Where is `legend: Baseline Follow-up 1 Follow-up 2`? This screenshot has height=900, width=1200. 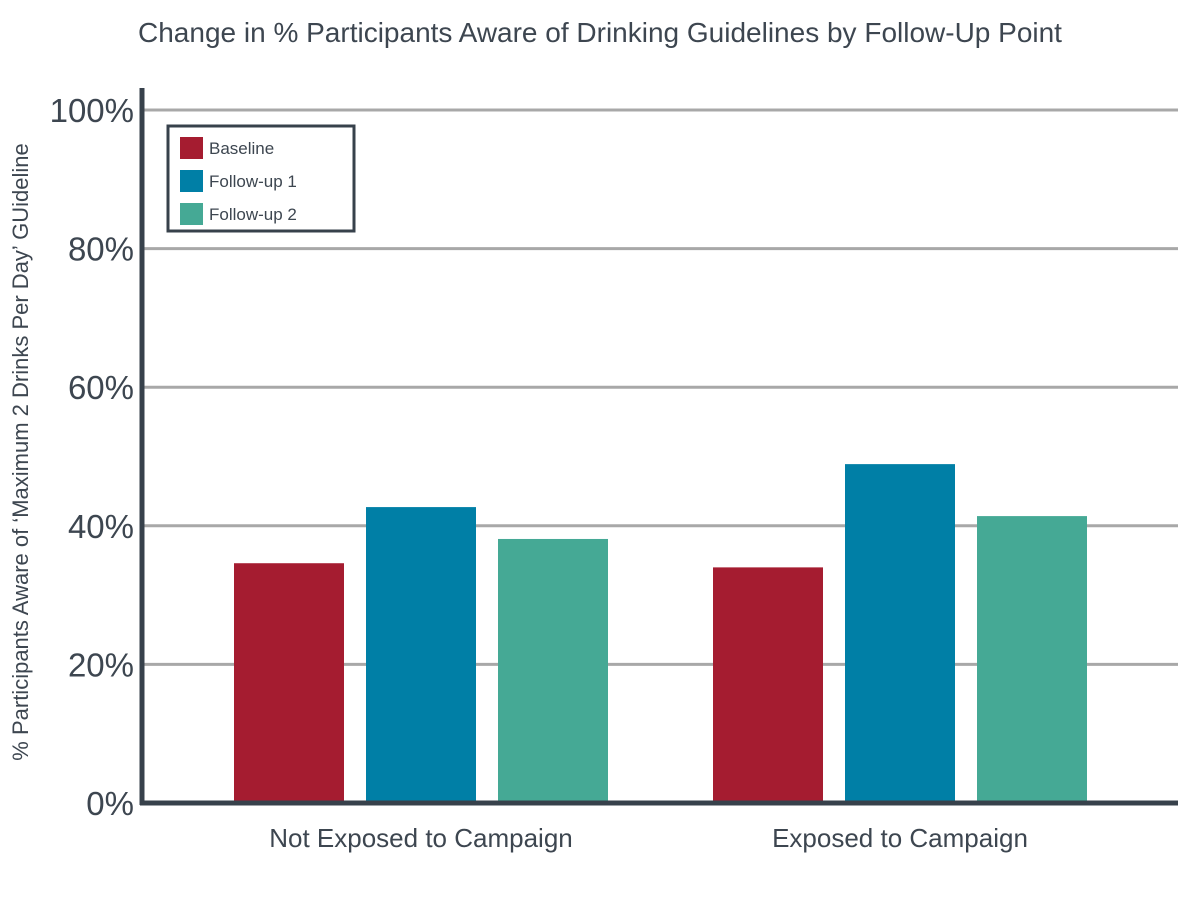
legend: Baseline Follow-up 1 Follow-up 2 is located at coordinates (261, 178).